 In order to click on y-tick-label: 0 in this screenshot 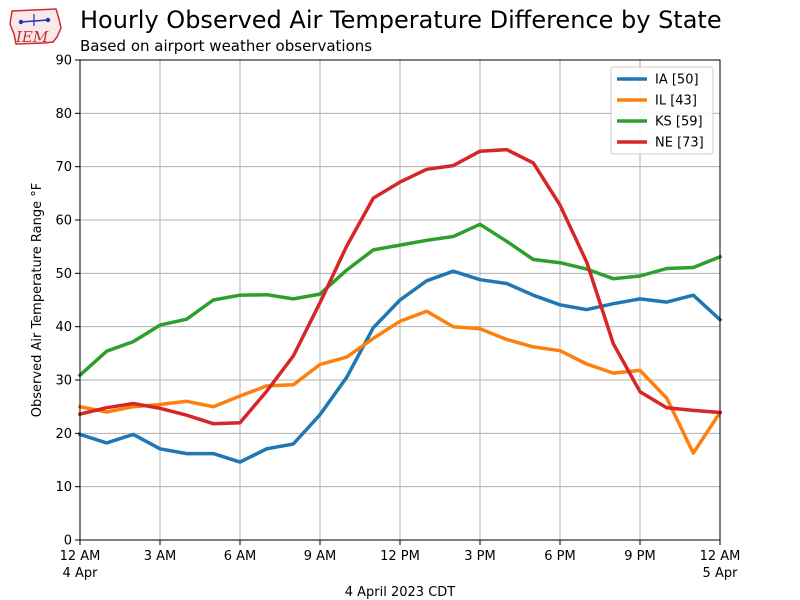, I will do `click(68, 541)`.